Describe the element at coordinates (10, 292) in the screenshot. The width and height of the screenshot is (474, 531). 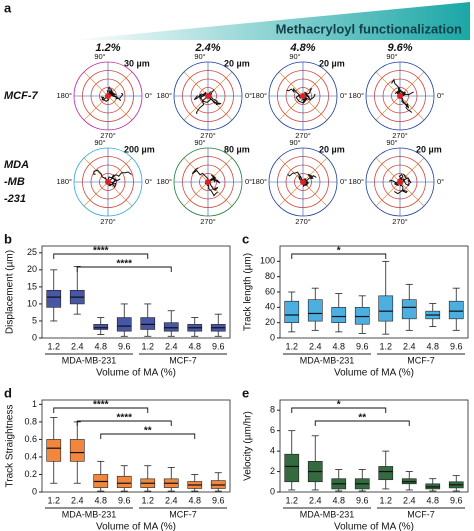
I see `y-axis-label: Displacement (µm)` at that location.